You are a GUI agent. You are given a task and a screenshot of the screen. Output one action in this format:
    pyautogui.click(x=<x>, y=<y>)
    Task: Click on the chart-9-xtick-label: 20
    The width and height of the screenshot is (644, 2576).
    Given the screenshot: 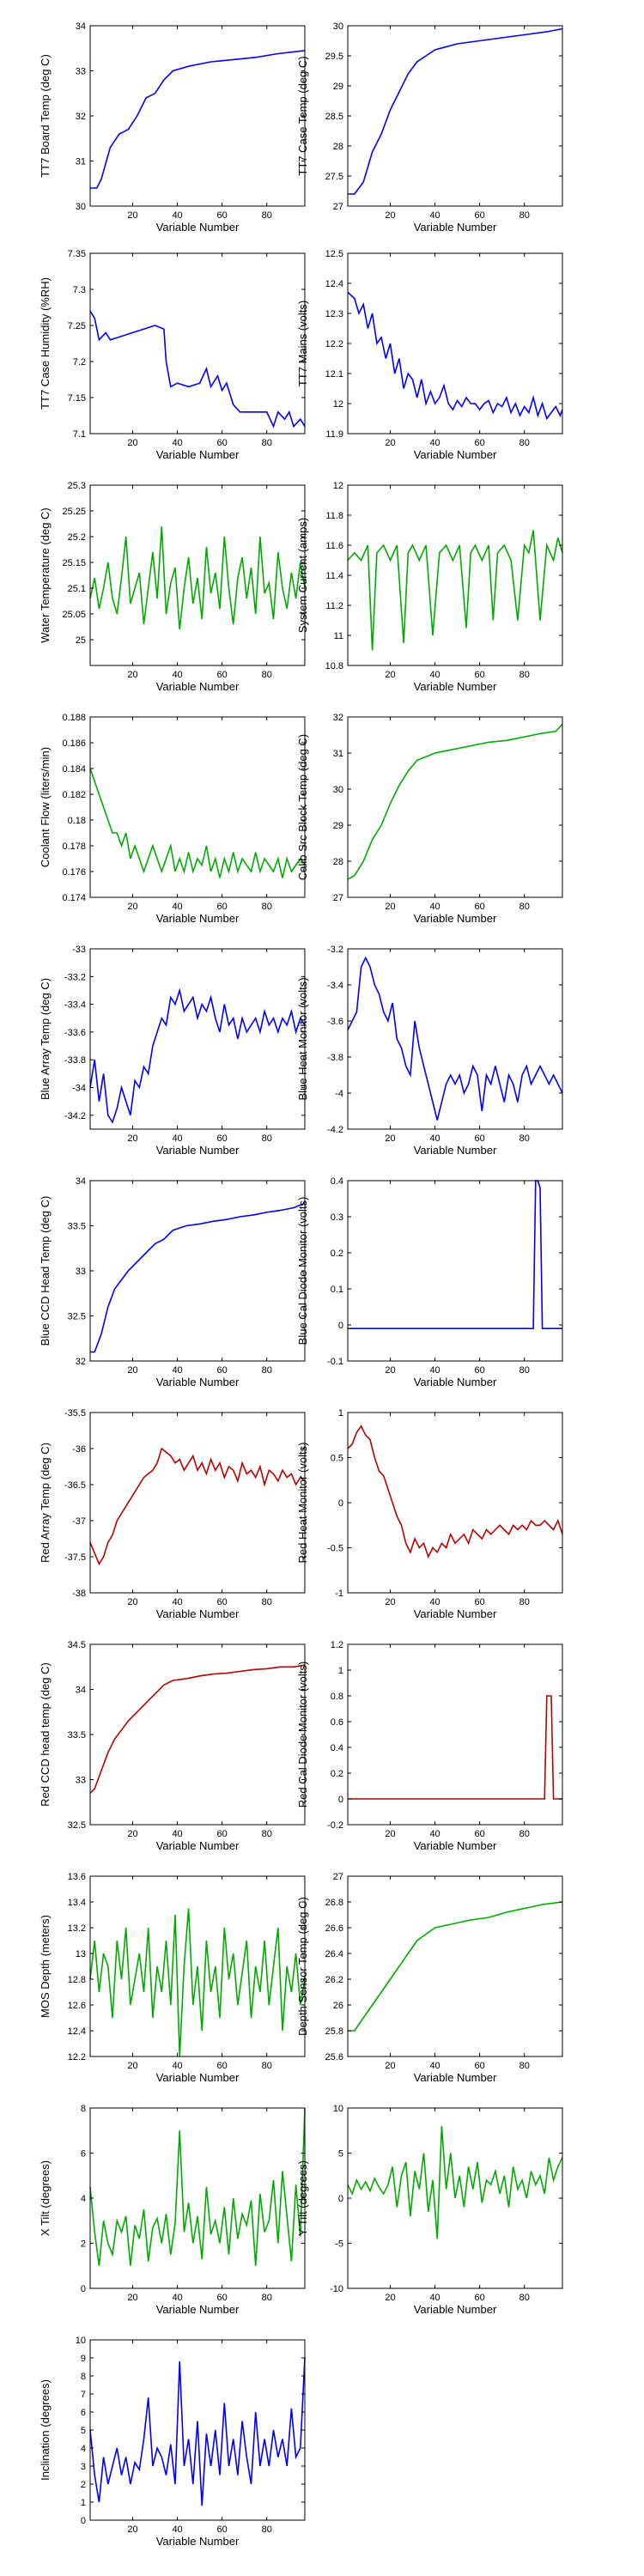 What is the action you would take?
    pyautogui.click(x=132, y=1138)
    